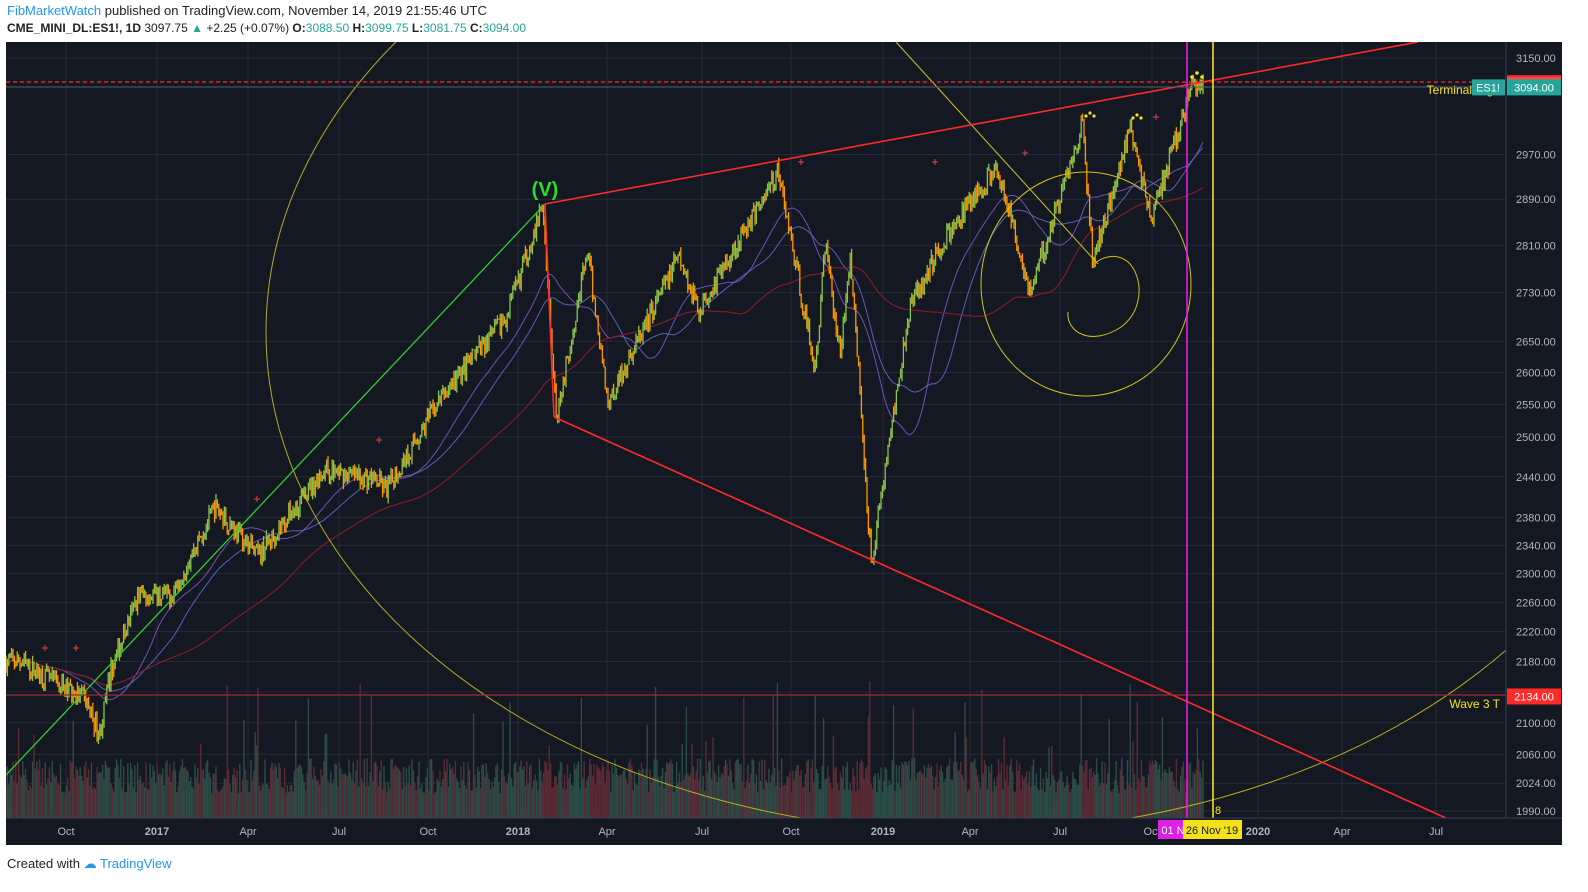 The width and height of the screenshot is (1588, 892). I want to click on price-tick-label: 2340.00, so click(1536, 546).